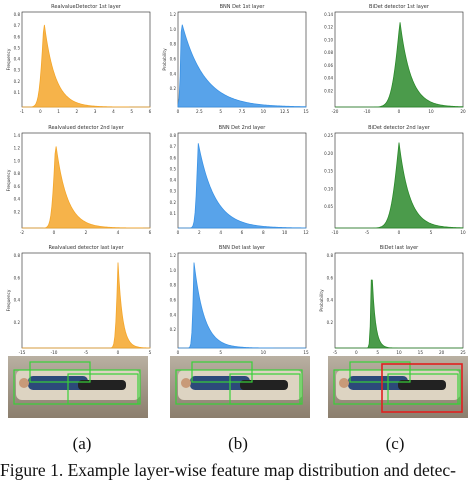 This screenshot has height=482, width=474. What do you see at coordinates (335, 111) in the screenshot?
I see `x-tick-label: -20` at bounding box center [335, 111].